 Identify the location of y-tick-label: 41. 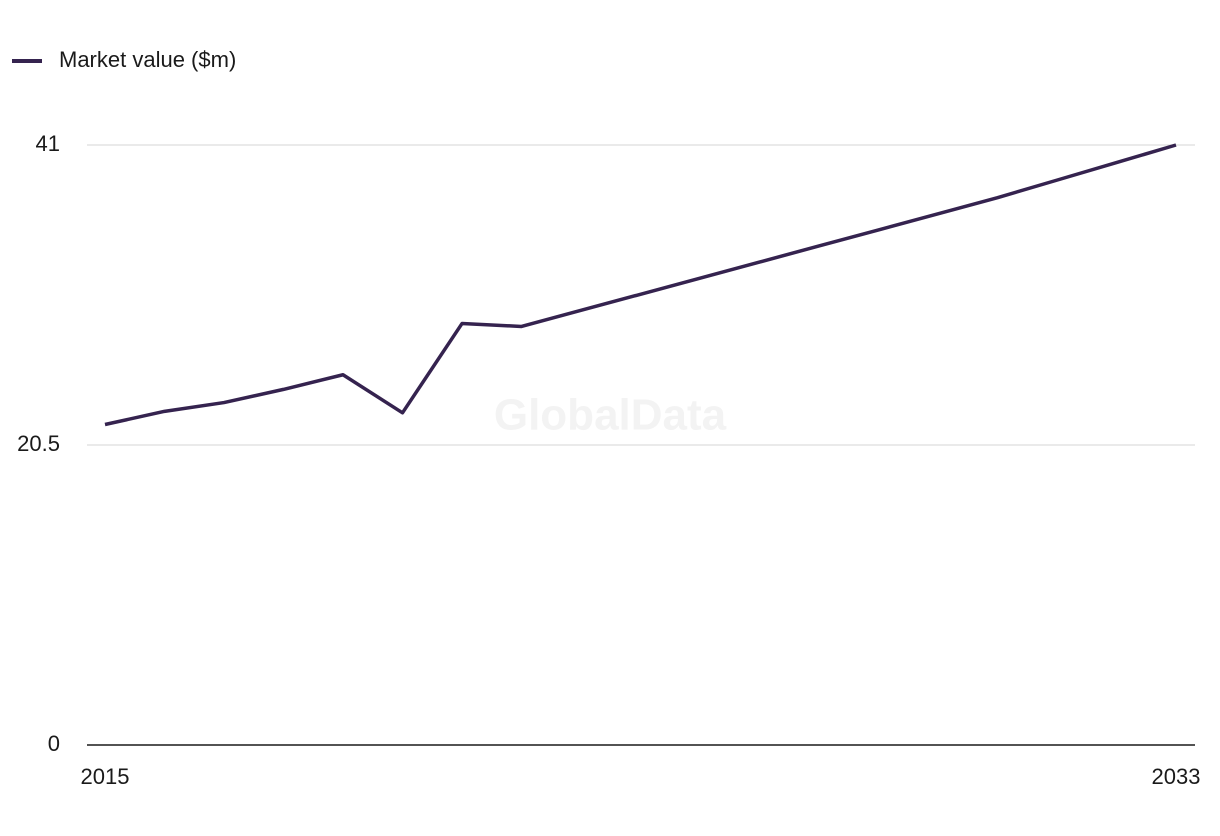
(48, 143).